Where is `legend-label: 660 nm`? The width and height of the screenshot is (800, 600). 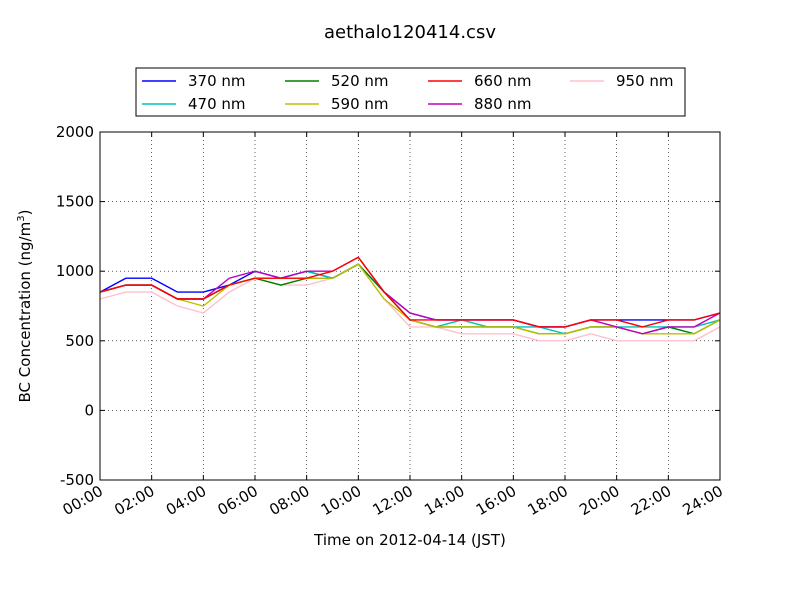
legend-label: 660 nm is located at coordinates (503, 81).